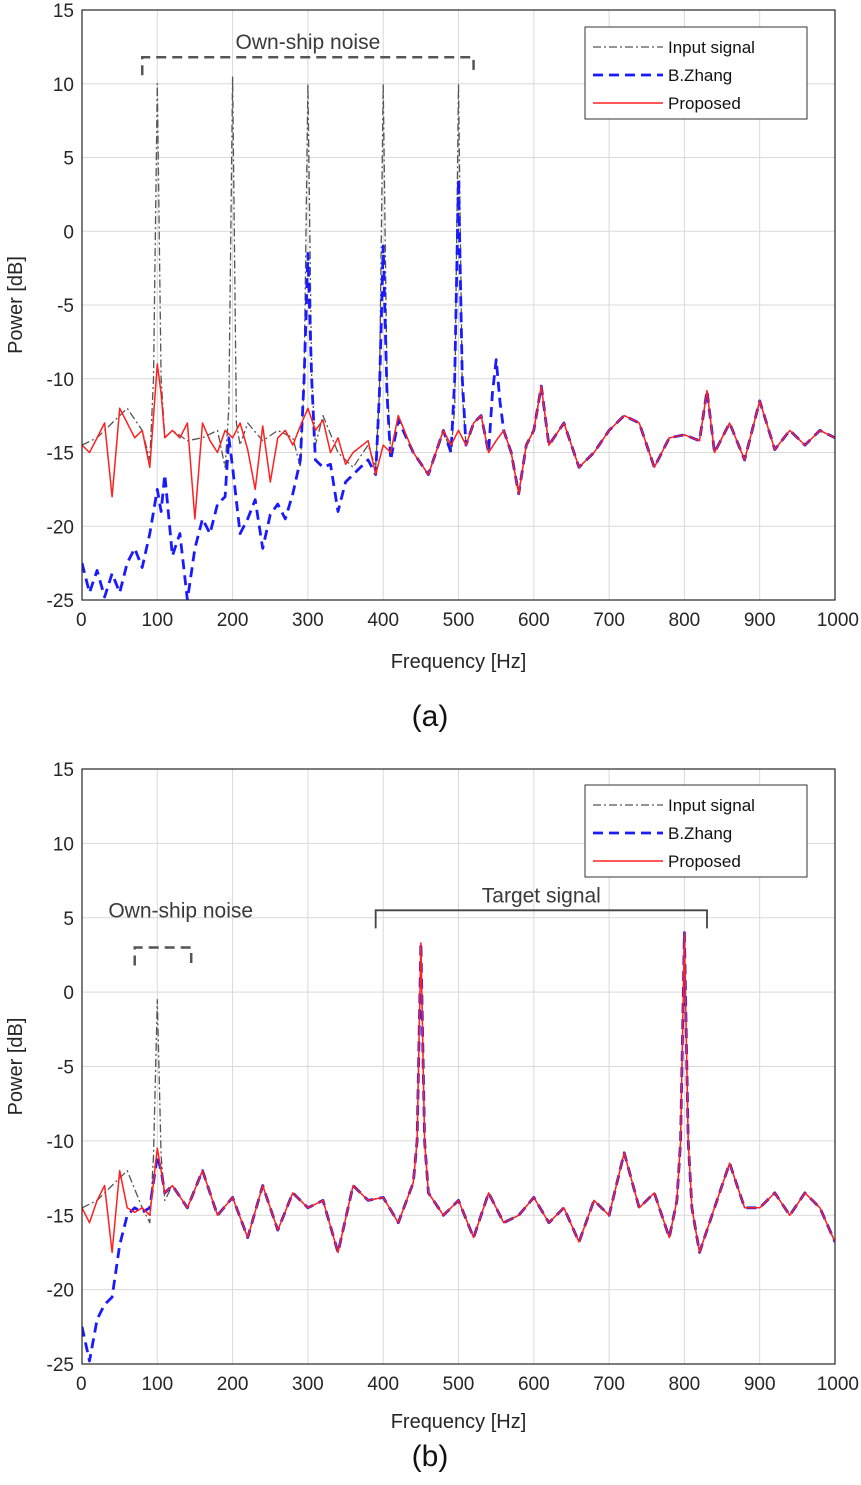 The width and height of the screenshot is (861, 1485). I want to click on figure-caption: (a), so click(430, 716).